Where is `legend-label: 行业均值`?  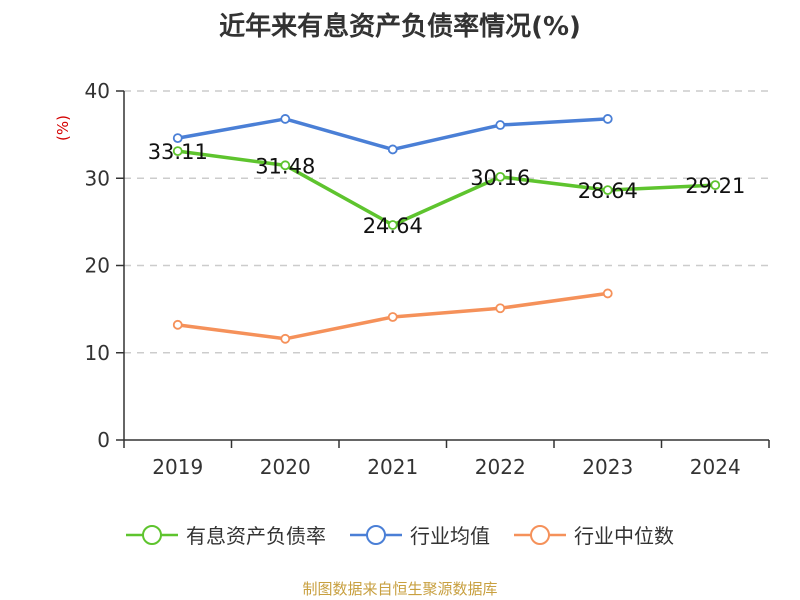
legend-label: 行业均值 is located at coordinates (450, 536).